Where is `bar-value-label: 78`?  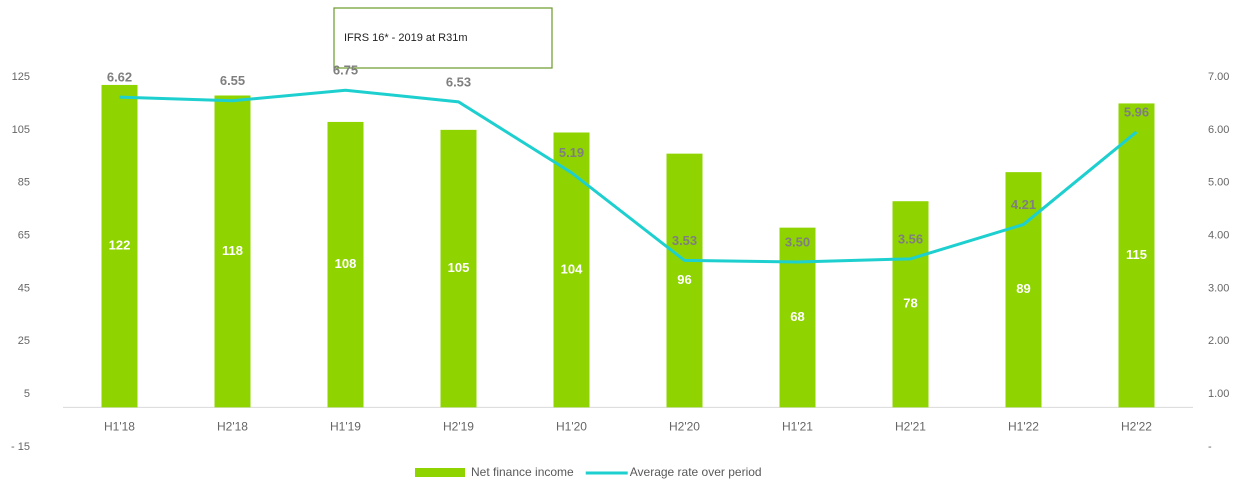
bar-value-label: 78 is located at coordinates (910, 303).